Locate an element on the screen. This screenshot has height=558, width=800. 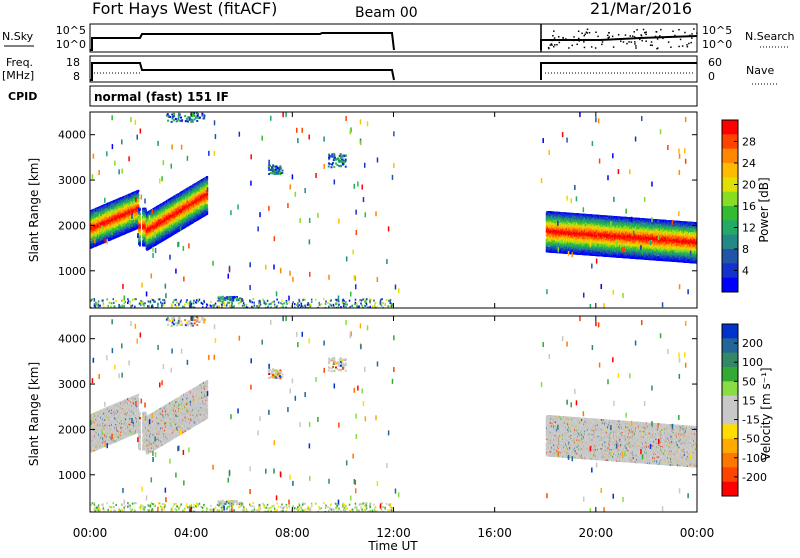
freq-unit-label: [MHz] is located at coordinates (18, 75).